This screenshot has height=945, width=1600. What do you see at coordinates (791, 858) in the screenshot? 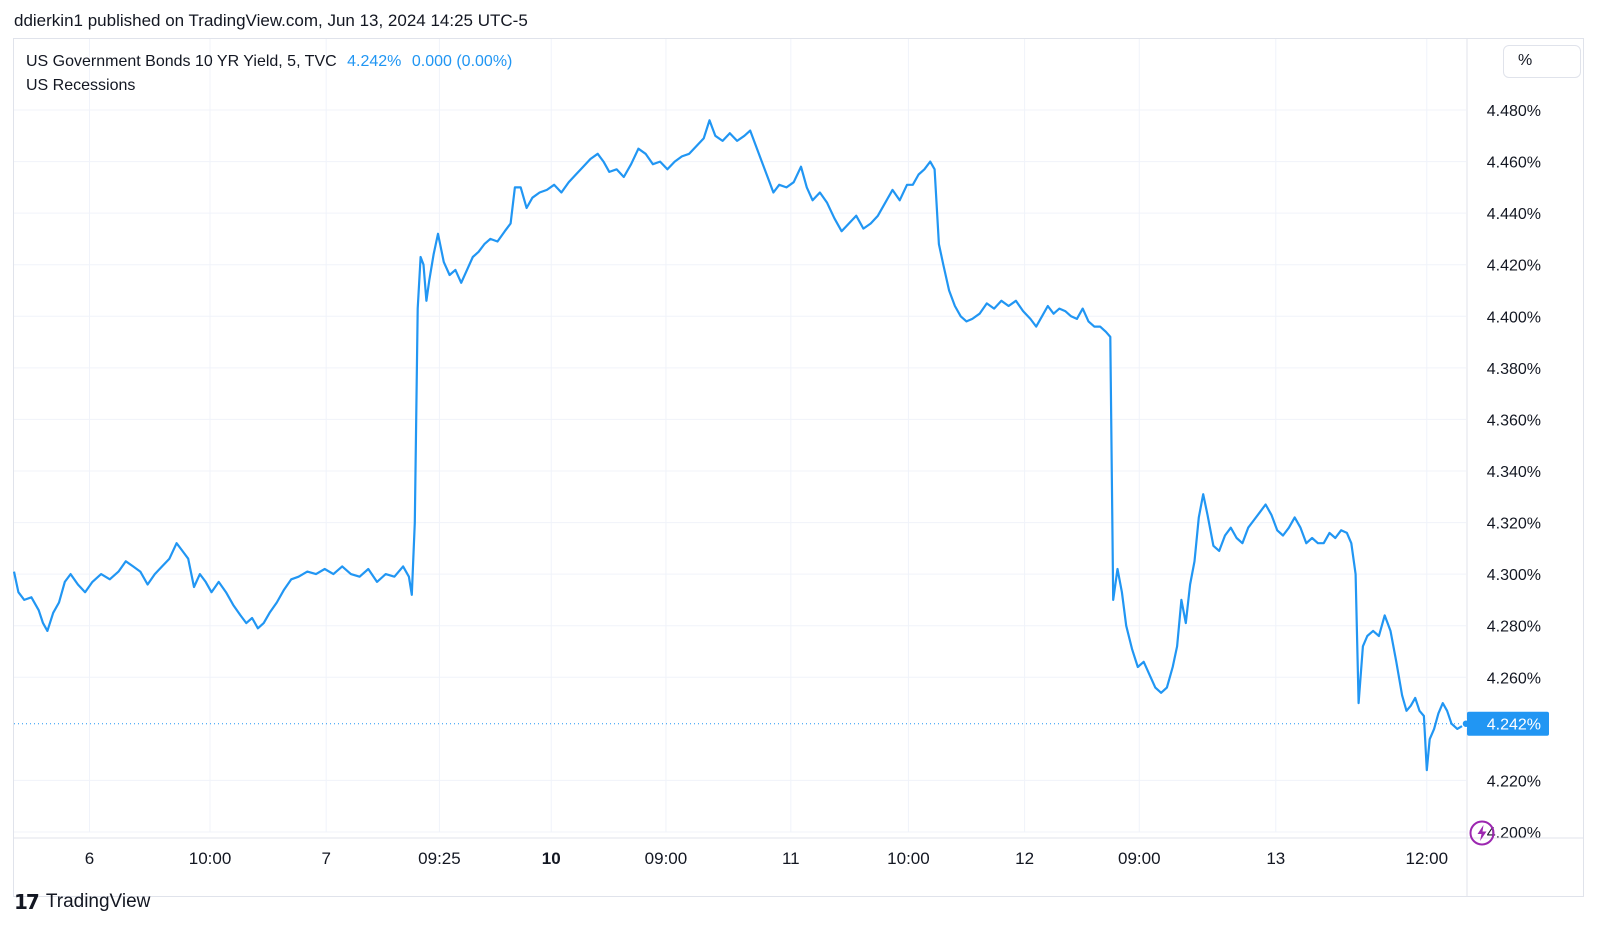
I see `x-tick-label: 11` at bounding box center [791, 858].